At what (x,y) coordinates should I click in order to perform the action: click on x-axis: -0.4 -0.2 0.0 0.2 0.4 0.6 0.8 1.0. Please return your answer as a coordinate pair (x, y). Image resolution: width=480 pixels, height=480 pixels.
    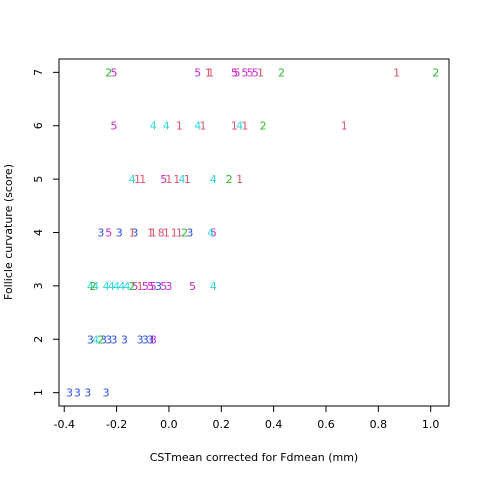
    Looking at the image, I should click on (247, 418).